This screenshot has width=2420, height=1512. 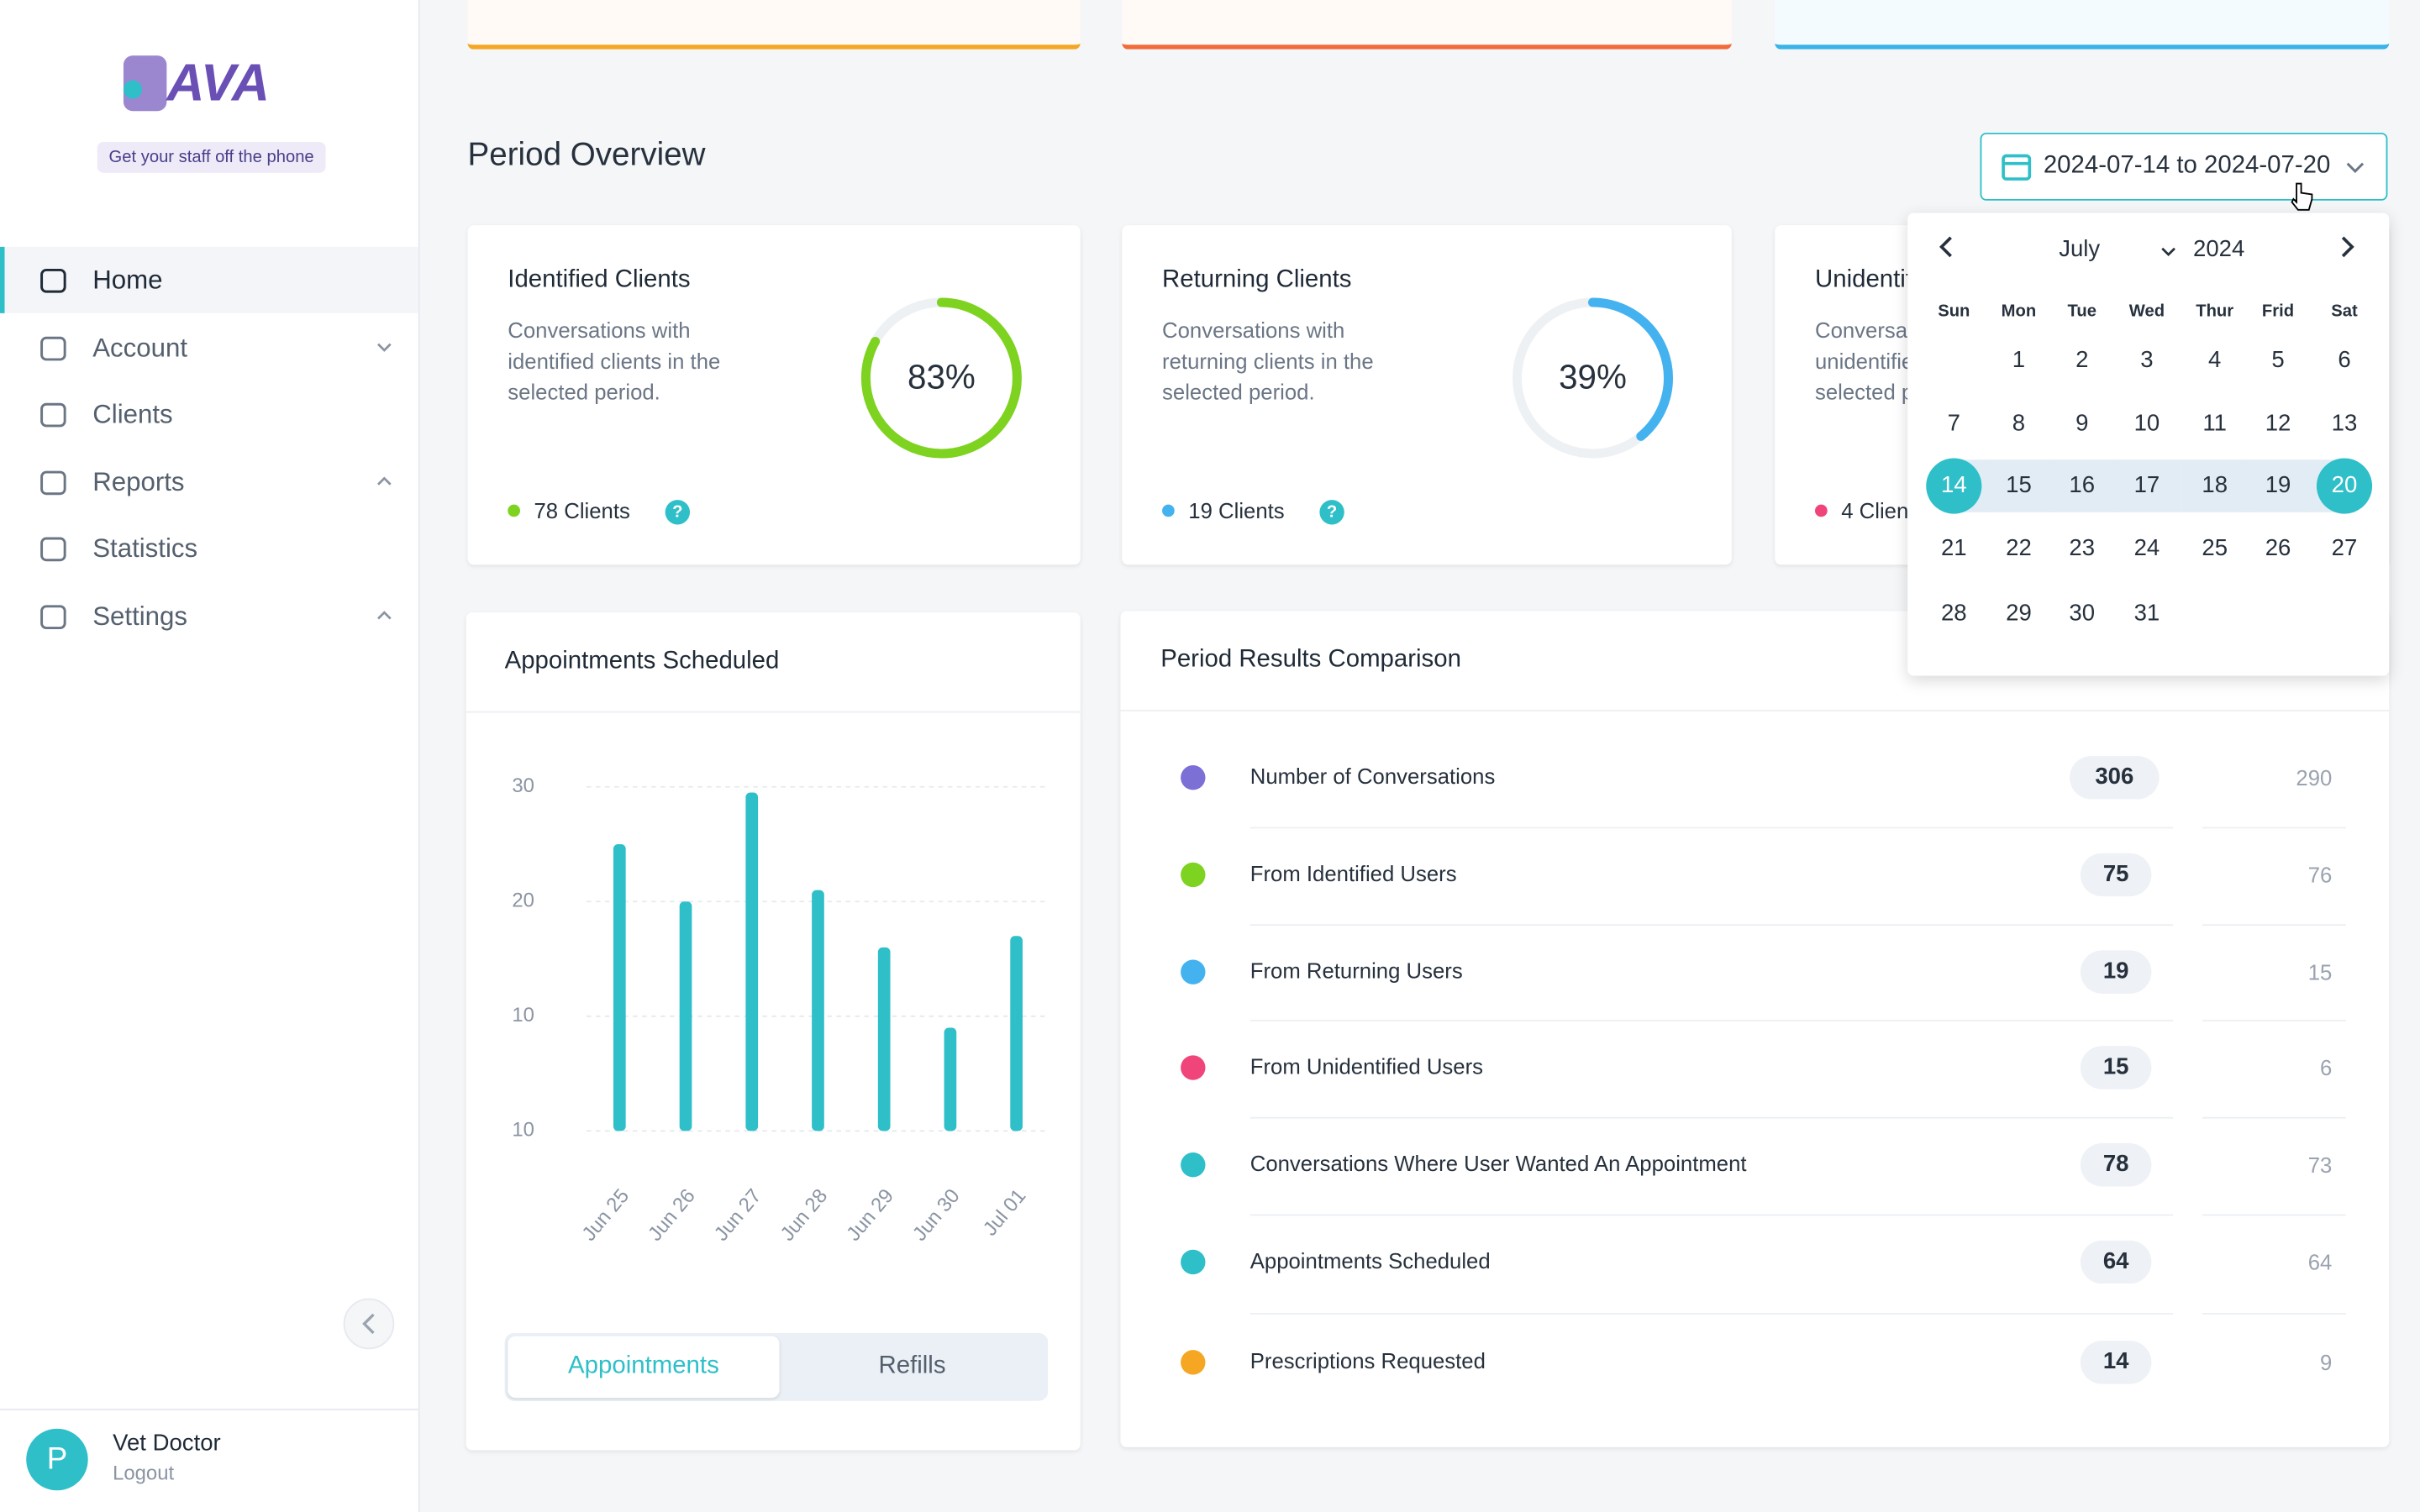 I want to click on tab: Refills, so click(x=912, y=1366).